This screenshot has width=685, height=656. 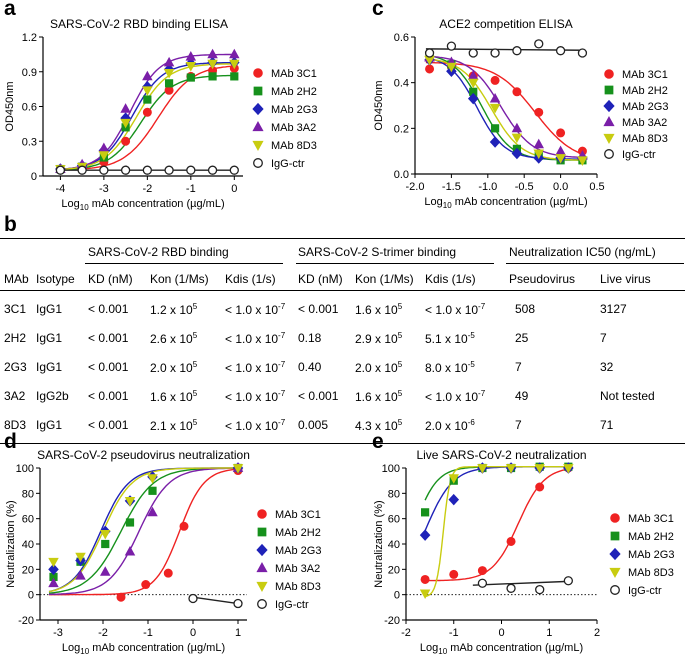 I want to click on table-cell-mab: 2G3, so click(x=15, y=367).